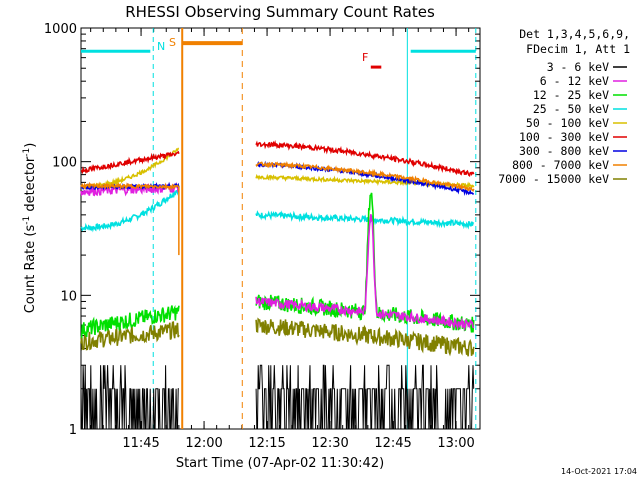 The image size is (640, 480). I want to click on flag-label-night: N, so click(161, 46).